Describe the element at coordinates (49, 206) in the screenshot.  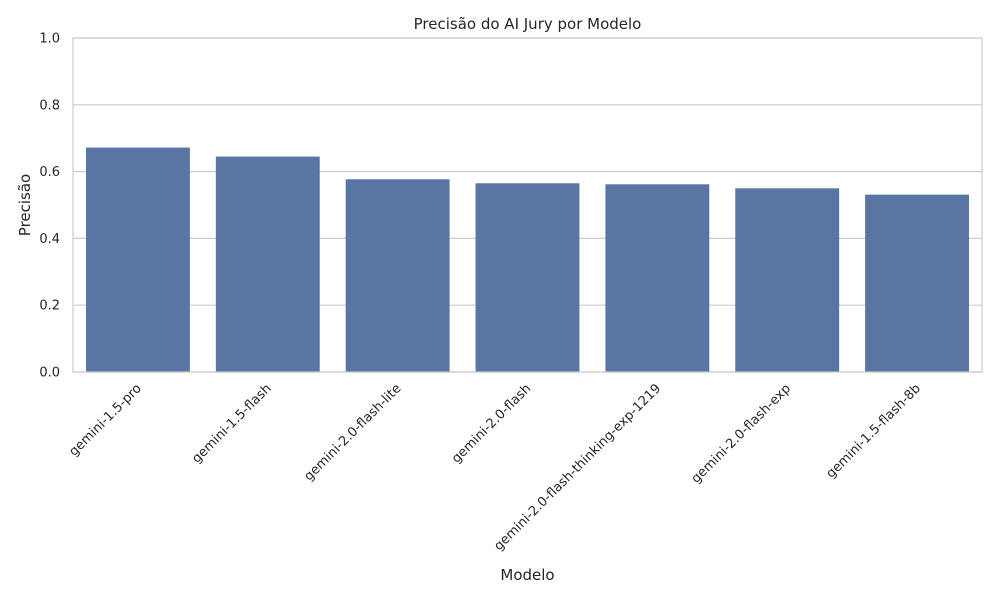
I see `y-tick-labels: 0.0 0.2 0.4 0.6 0.8 1.0` at that location.